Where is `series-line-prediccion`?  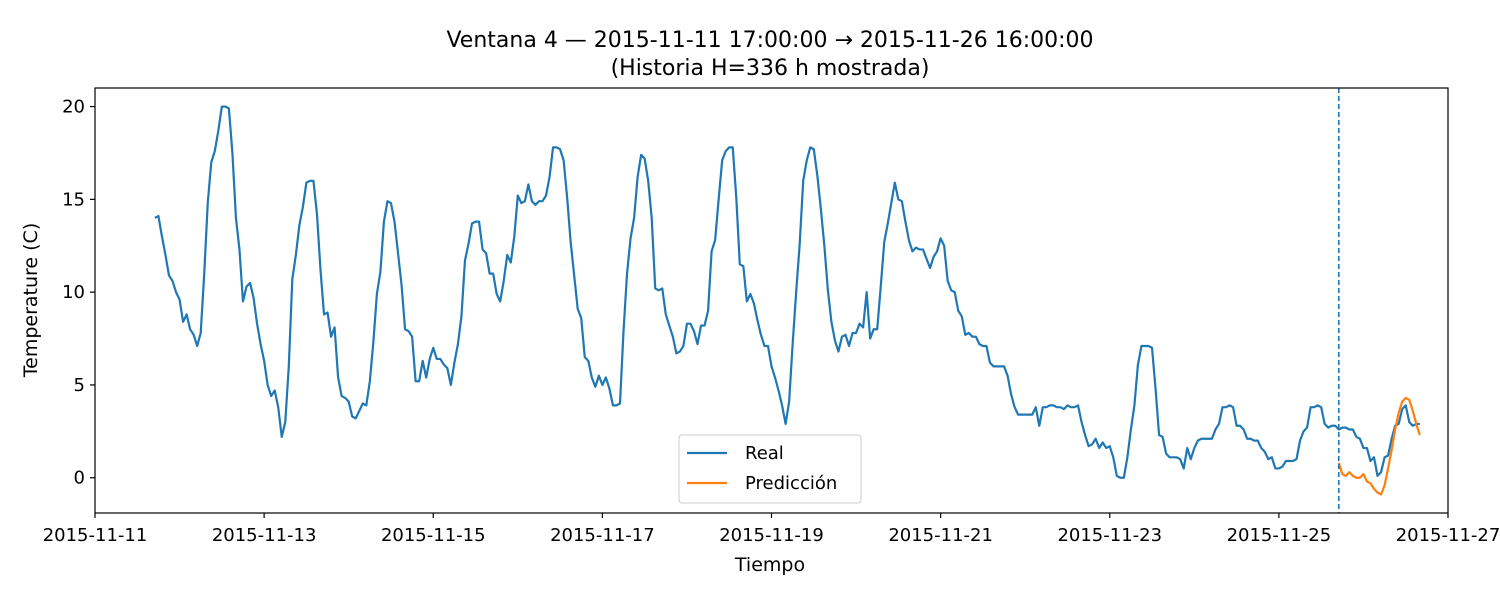
series-line-prediccion is located at coordinates (1379, 446).